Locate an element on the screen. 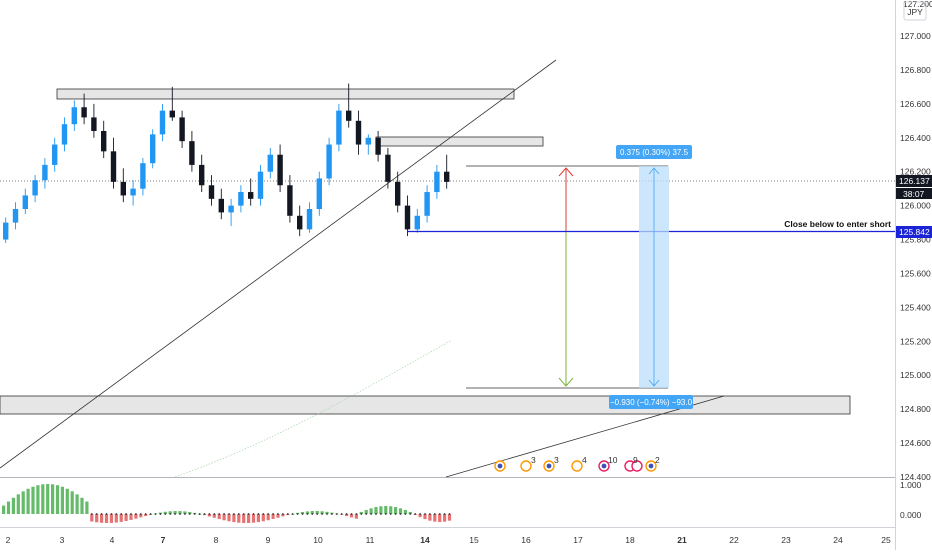 The height and width of the screenshot is (555, 932). measure-label-top is located at coordinates (654, 152).